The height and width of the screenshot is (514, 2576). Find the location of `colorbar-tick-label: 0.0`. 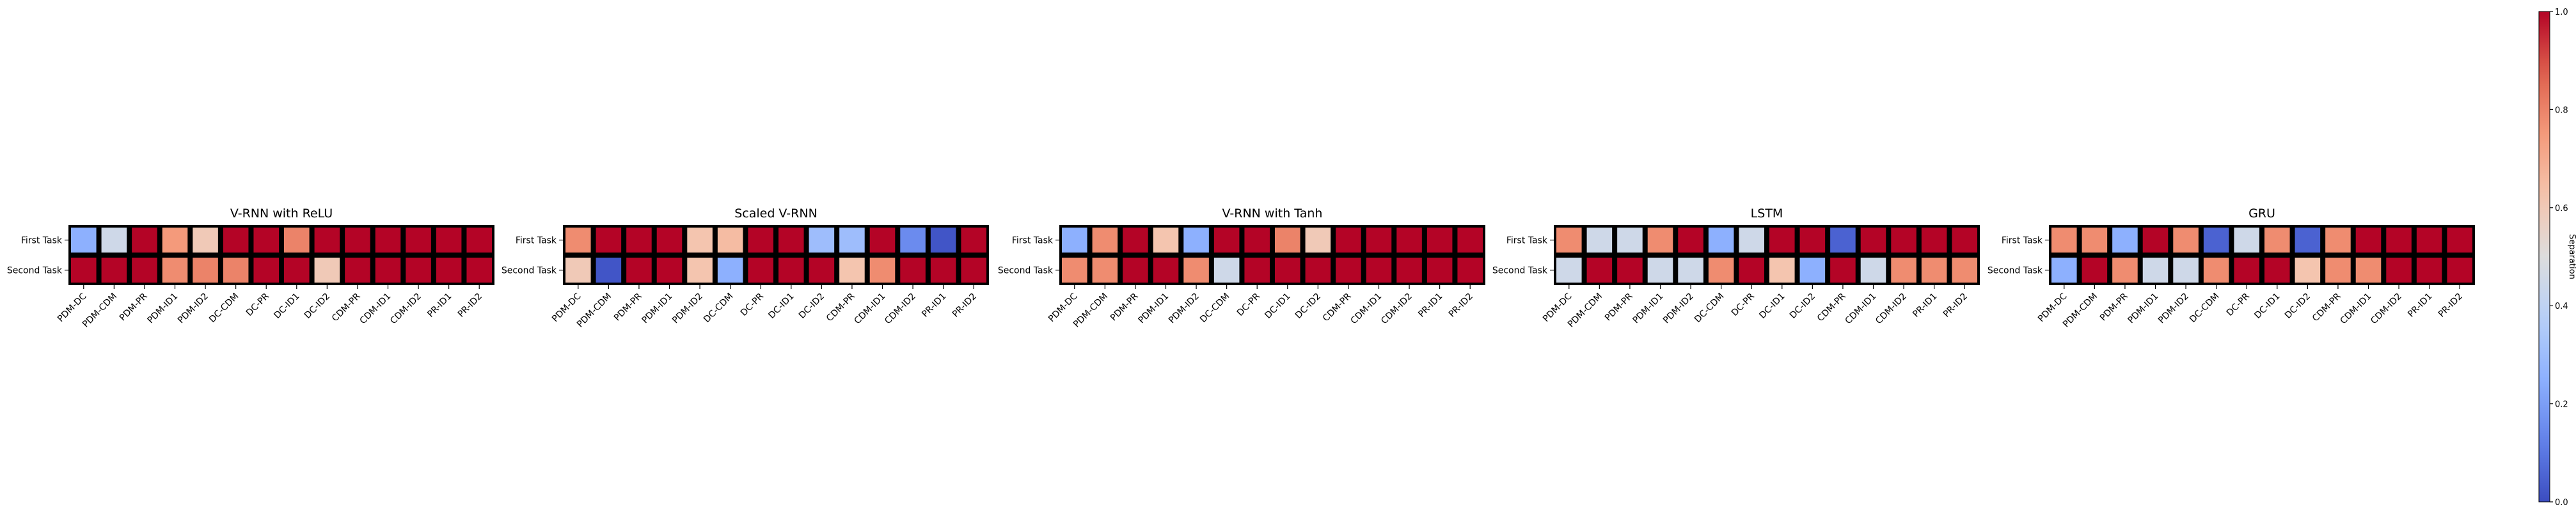

colorbar-tick-label: 0.0 is located at coordinates (2561, 503).